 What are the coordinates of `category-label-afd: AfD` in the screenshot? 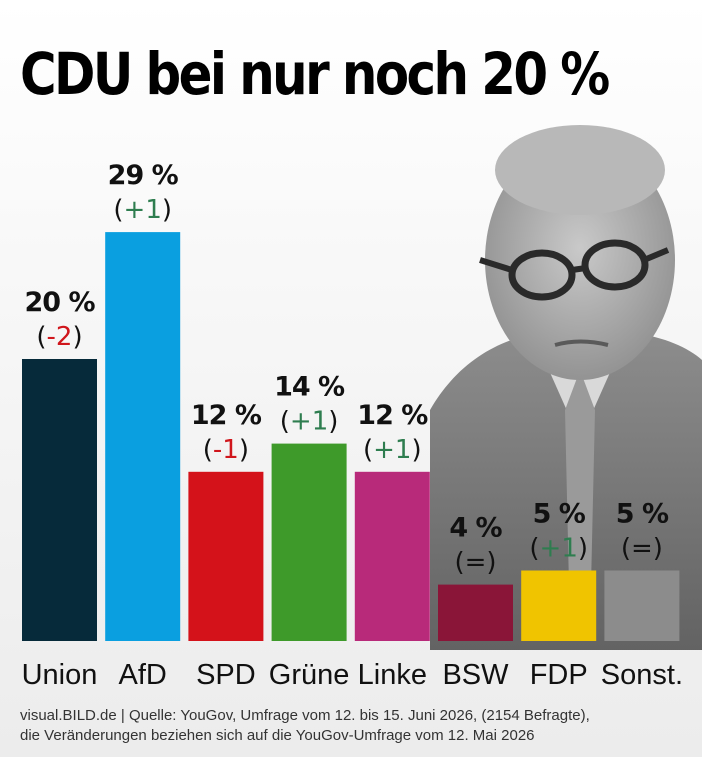 It's located at (143, 675).